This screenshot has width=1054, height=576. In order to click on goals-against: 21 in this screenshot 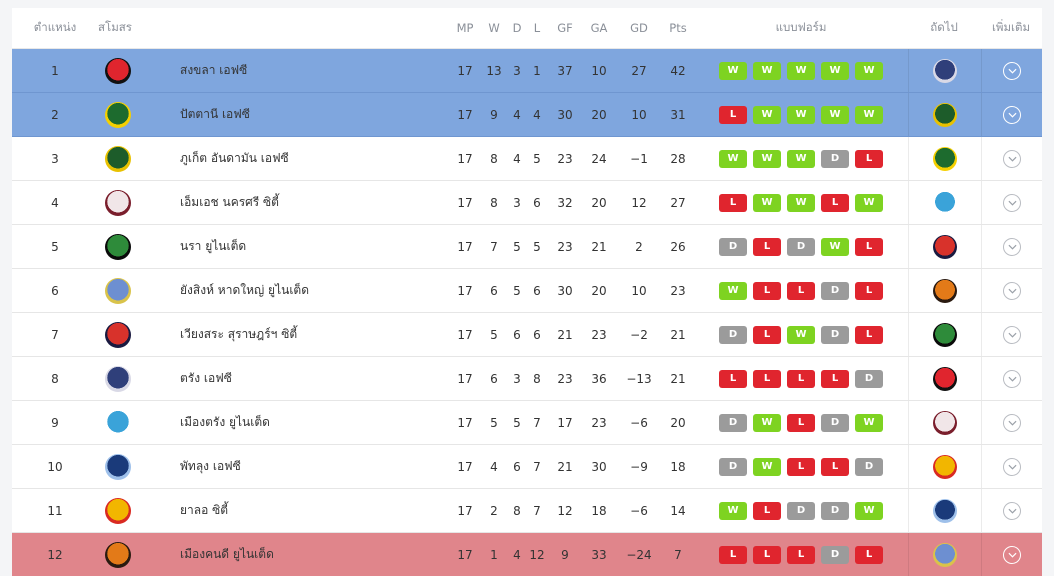, I will do `click(599, 246)`.